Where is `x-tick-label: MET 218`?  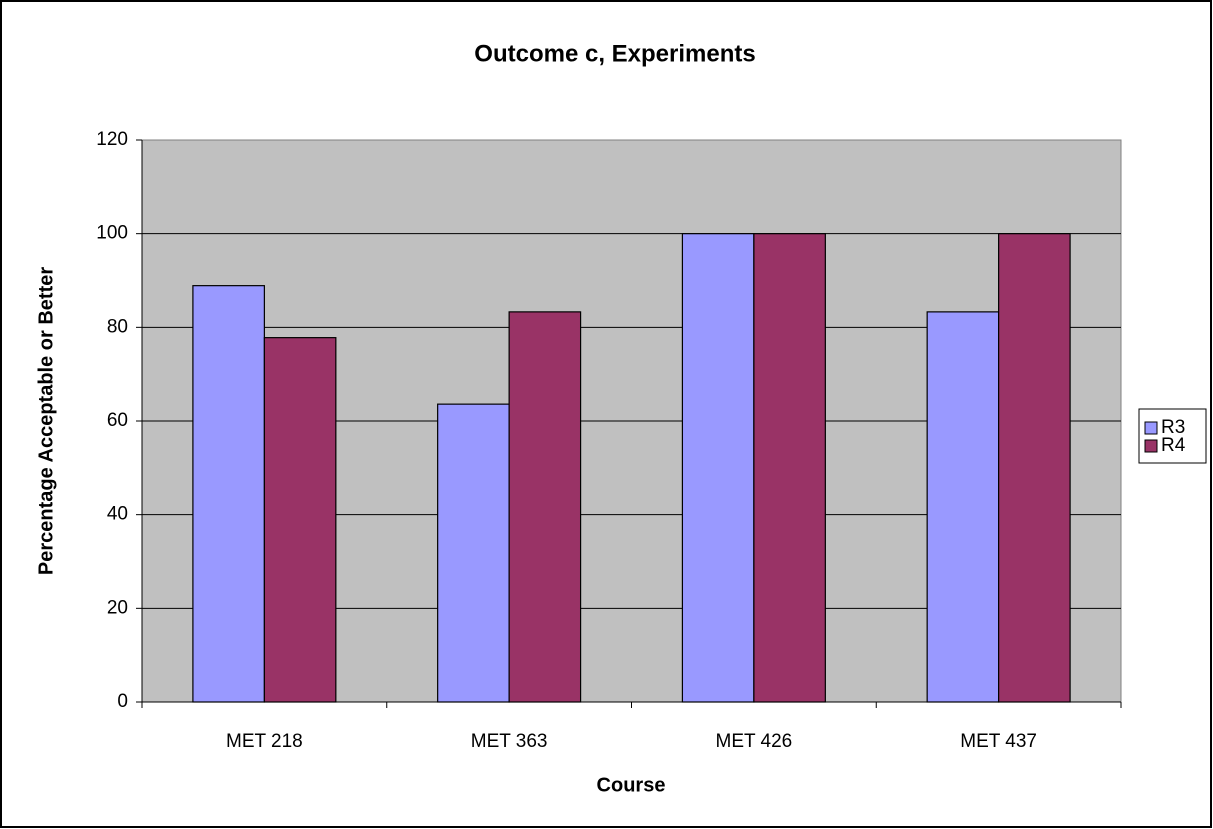
x-tick-label: MET 218 is located at coordinates (264, 741).